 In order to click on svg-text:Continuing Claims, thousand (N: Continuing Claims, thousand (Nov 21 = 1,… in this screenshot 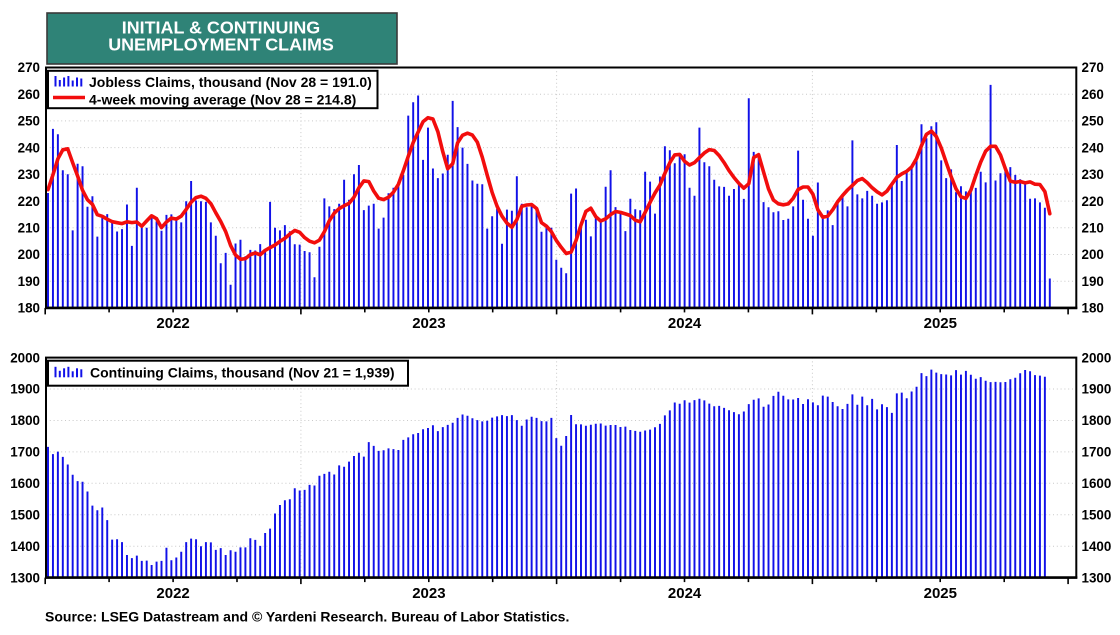, I will do `click(242, 373)`.